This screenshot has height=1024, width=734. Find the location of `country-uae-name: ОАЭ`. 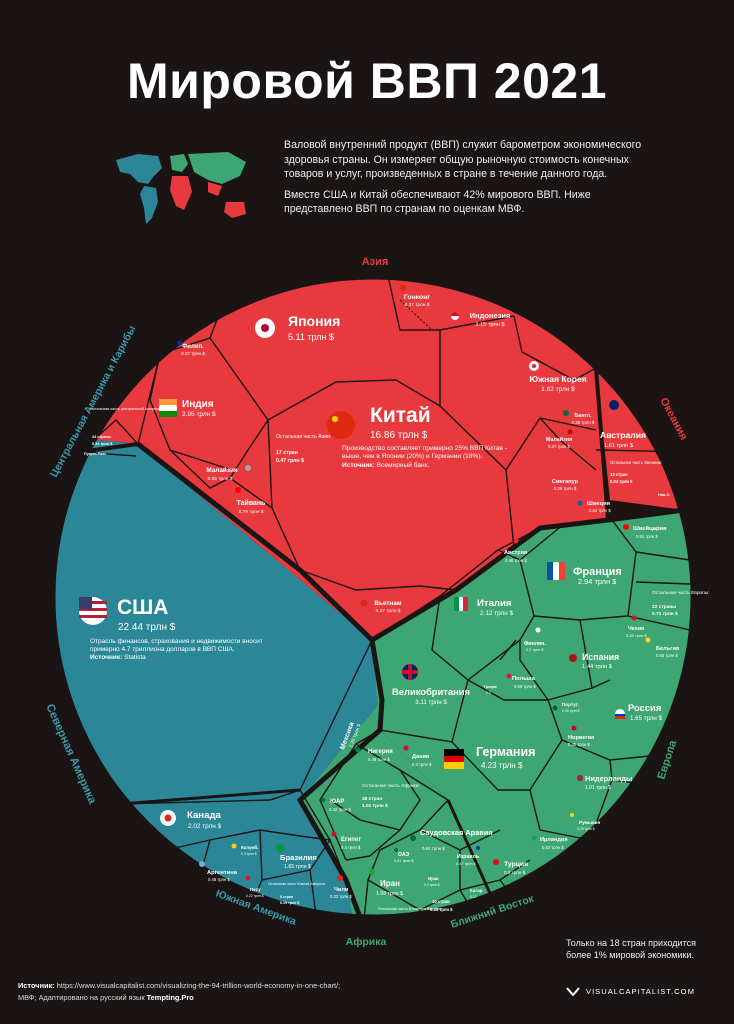

country-uae-name: ОАЭ is located at coordinates (404, 855).